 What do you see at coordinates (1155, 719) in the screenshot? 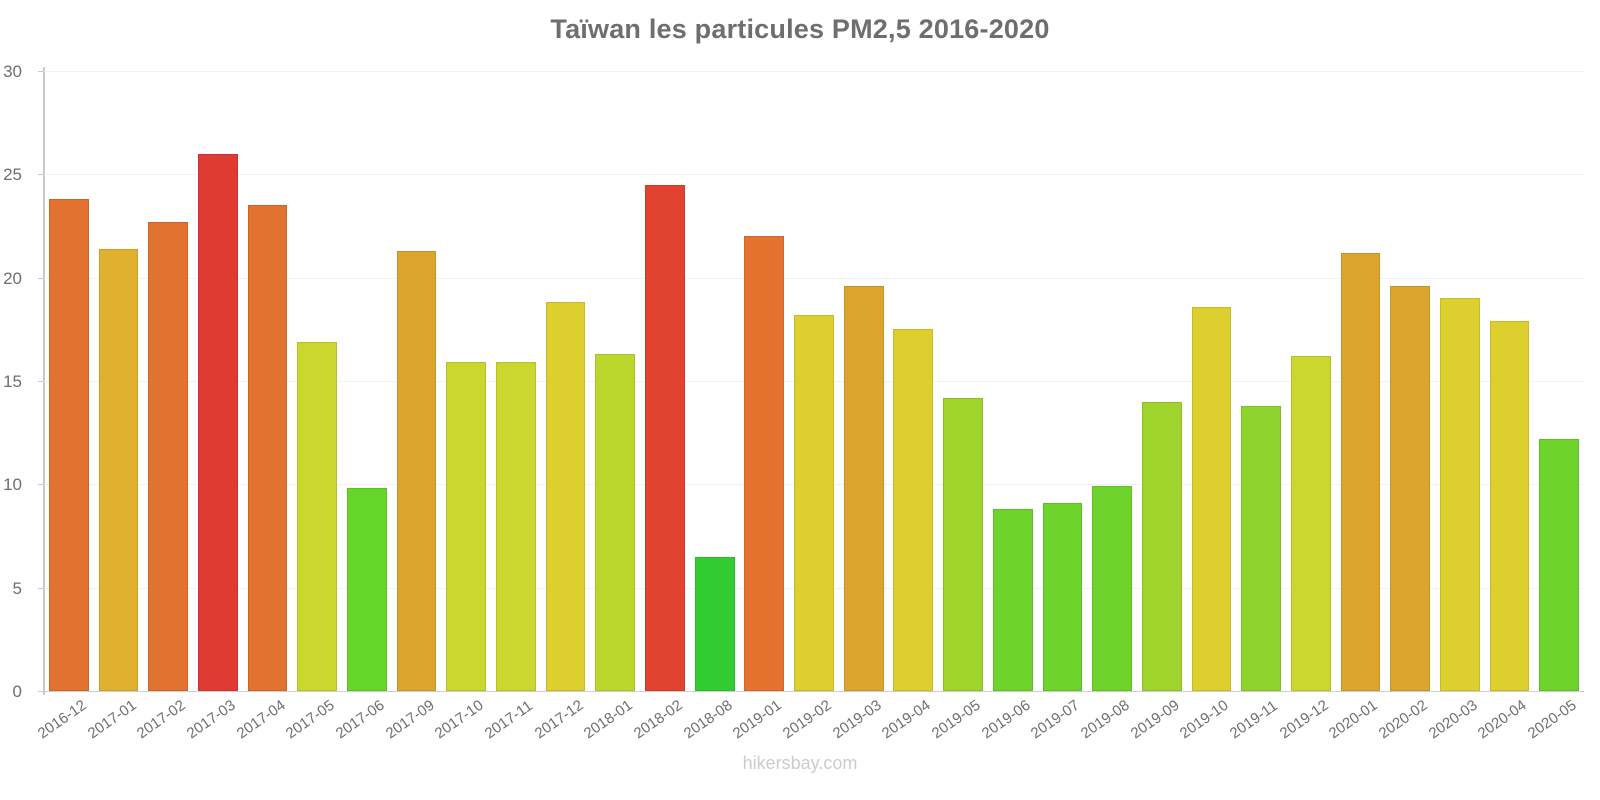
I see `x-tick-label: 2019-09` at bounding box center [1155, 719].